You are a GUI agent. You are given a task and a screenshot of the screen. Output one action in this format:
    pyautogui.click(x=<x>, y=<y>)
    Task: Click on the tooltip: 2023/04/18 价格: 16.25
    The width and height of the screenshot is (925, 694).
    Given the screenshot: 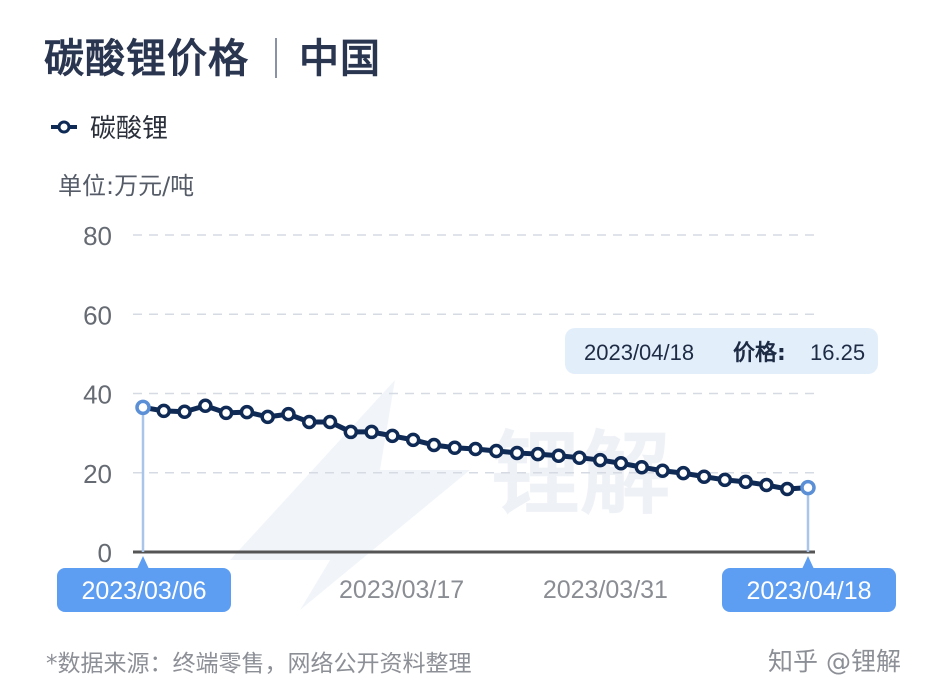 What is the action you would take?
    pyautogui.click(x=721, y=351)
    